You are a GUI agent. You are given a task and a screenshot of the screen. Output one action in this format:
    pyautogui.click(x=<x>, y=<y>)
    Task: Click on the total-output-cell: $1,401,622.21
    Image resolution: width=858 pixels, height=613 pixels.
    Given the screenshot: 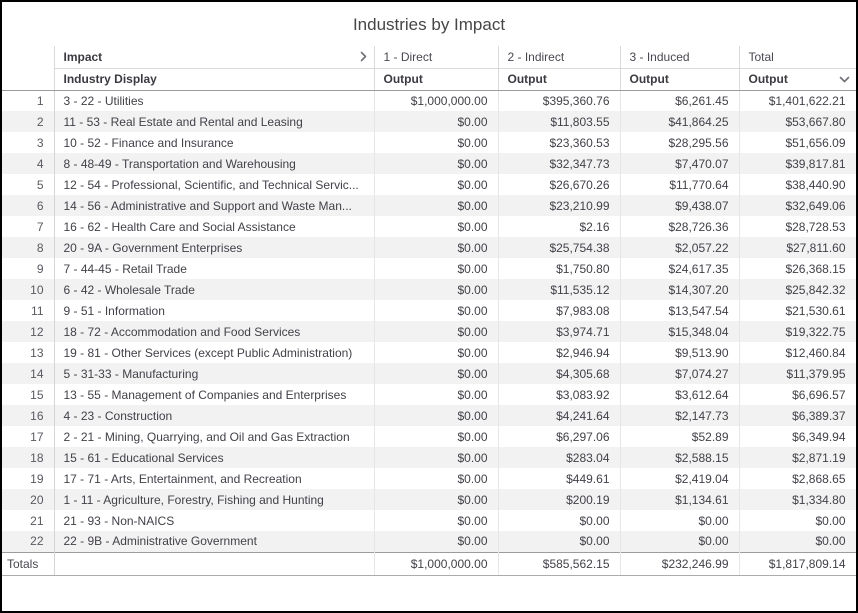 What is the action you would take?
    pyautogui.click(x=797, y=100)
    